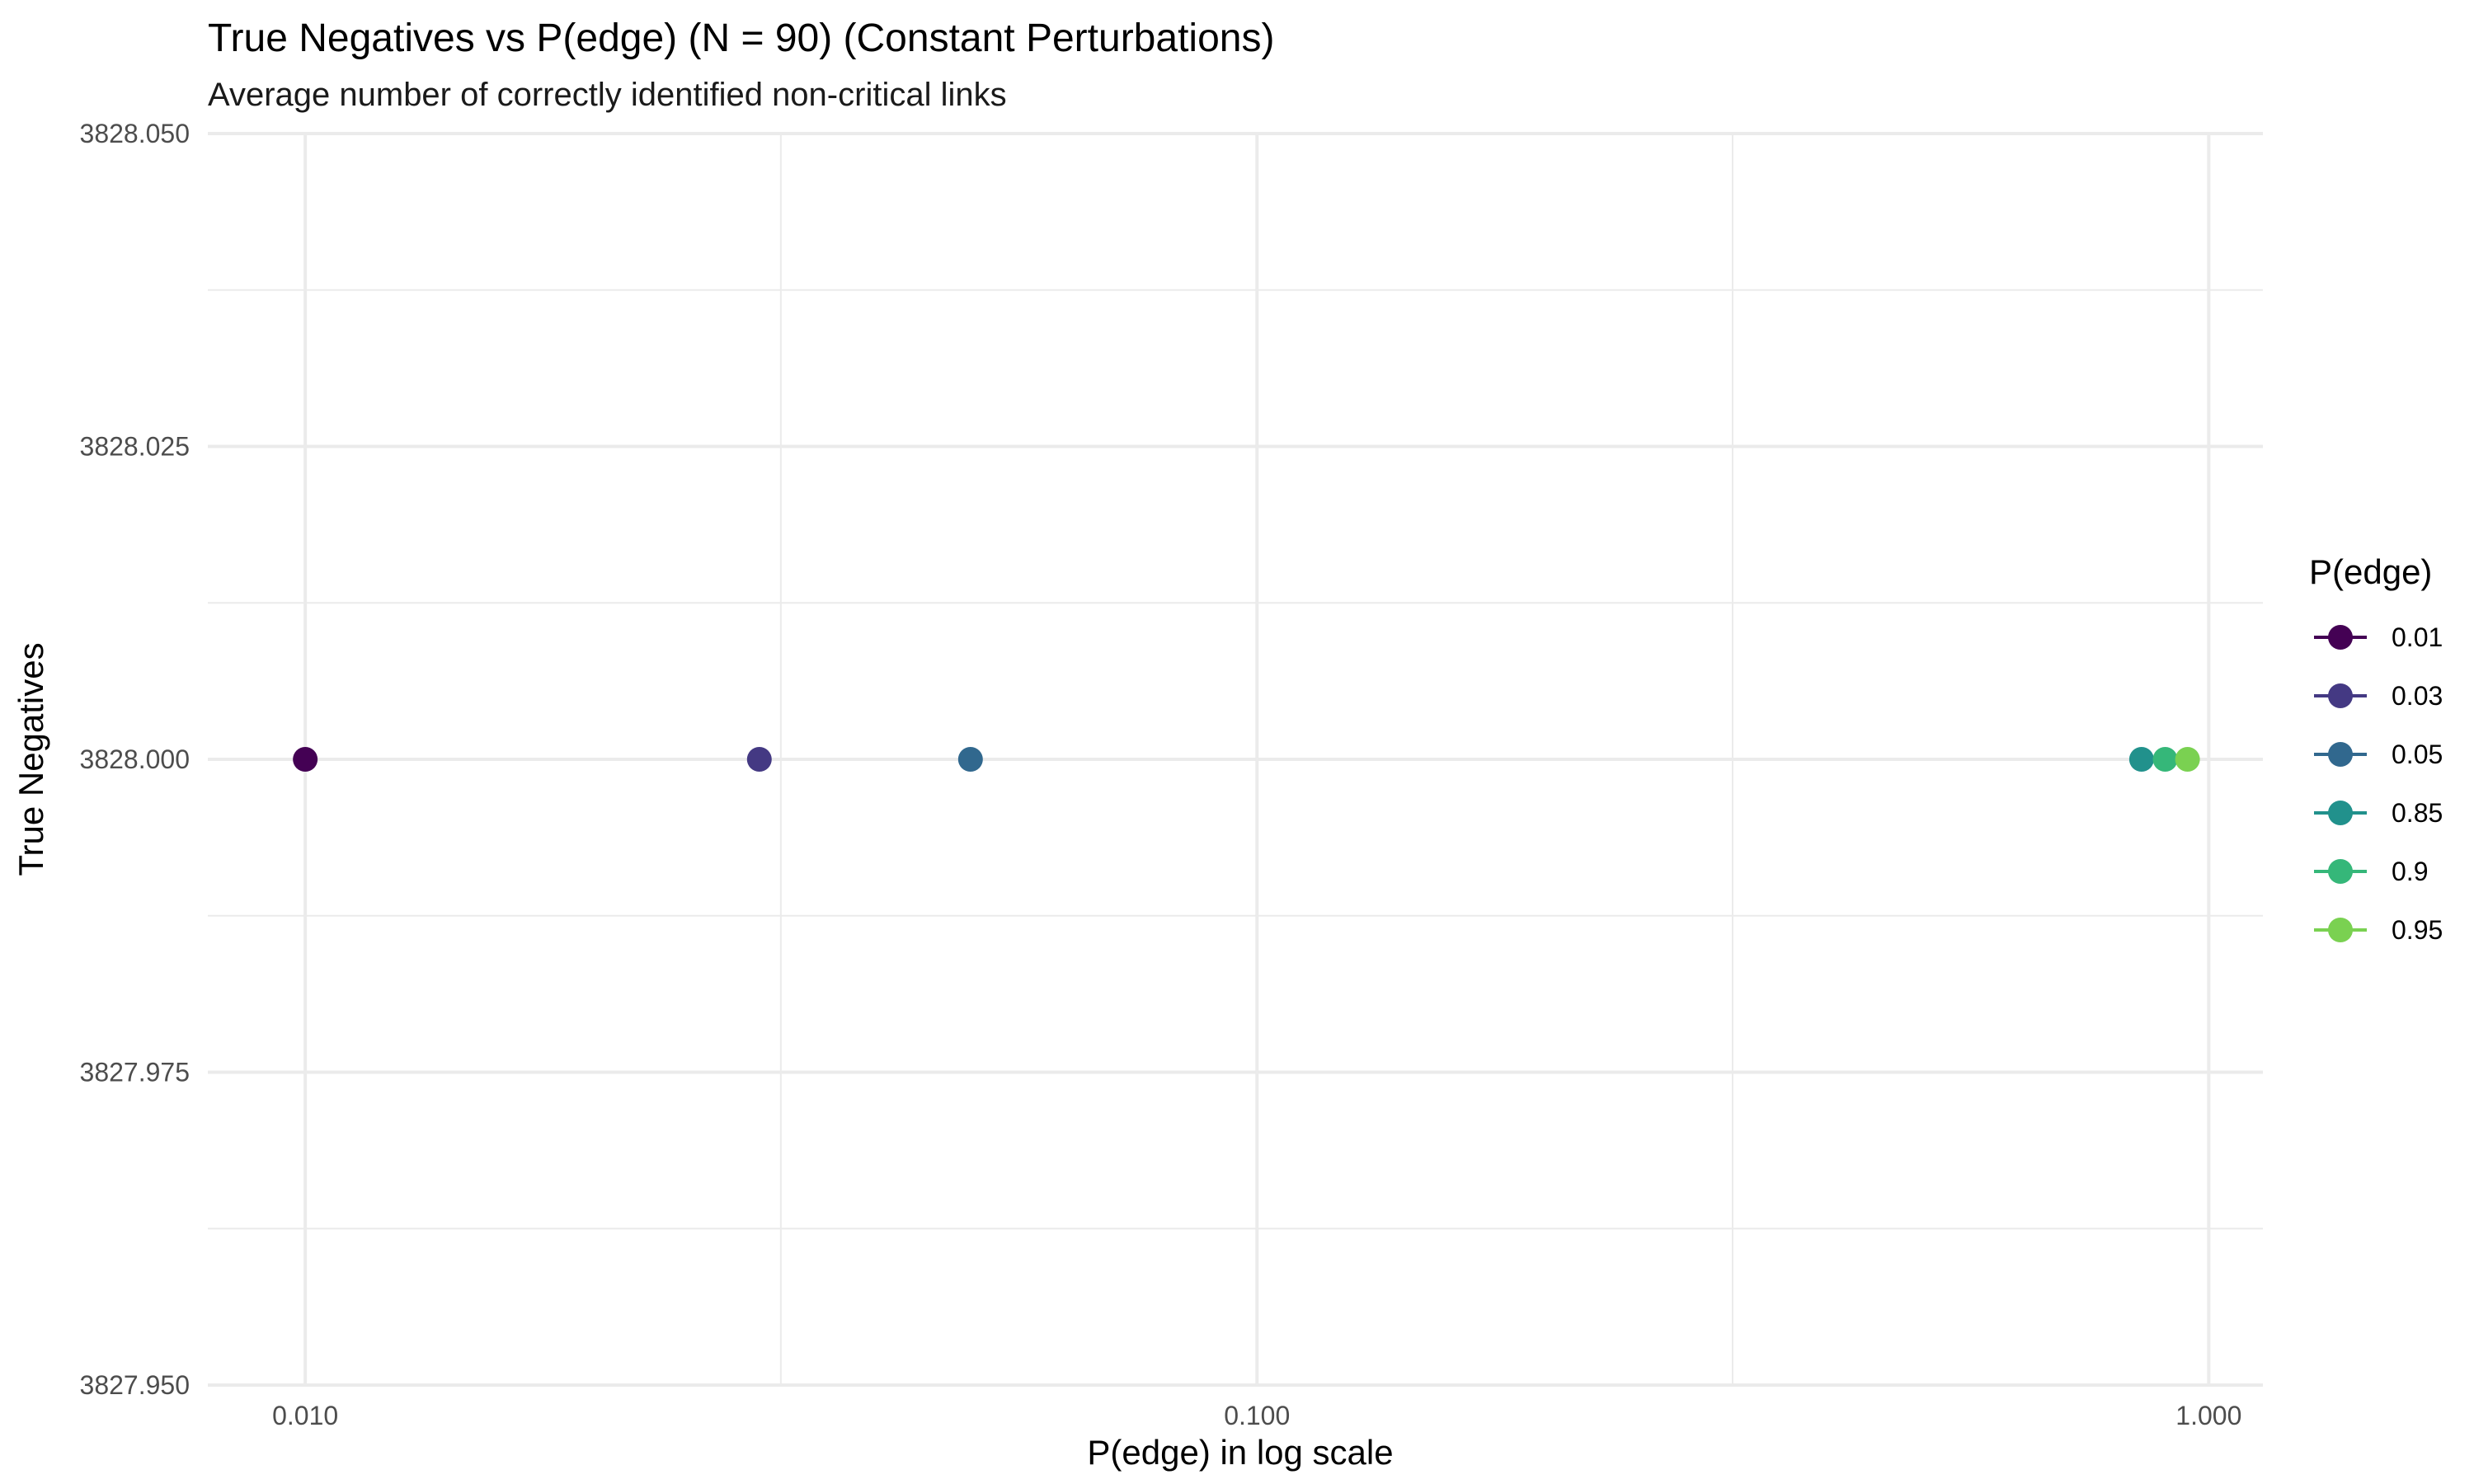 This screenshot has height=1484, width=2474. I want to click on x-axis-title: P(edge) in log scale, so click(1240, 1452).